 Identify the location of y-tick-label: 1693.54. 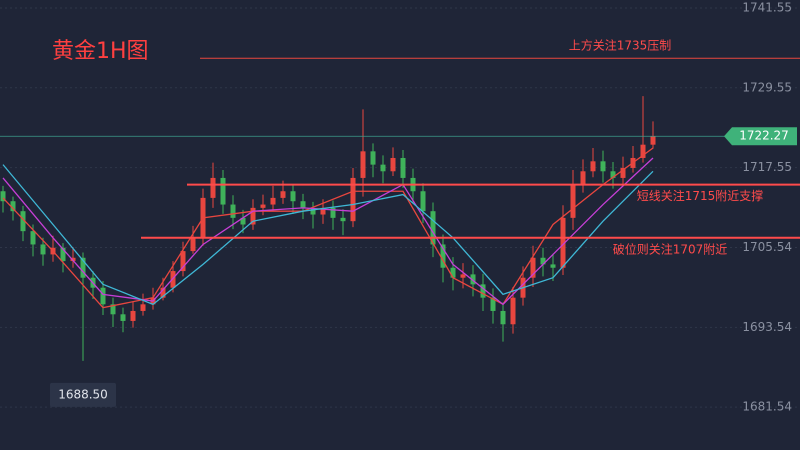
(767, 327).